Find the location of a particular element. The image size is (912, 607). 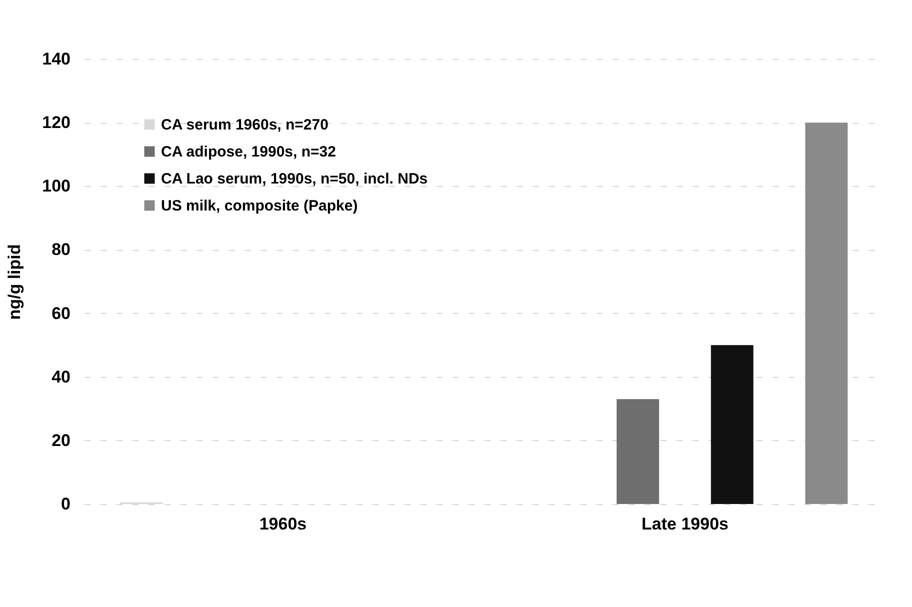

y-tick-label: 80 is located at coordinates (61, 250).